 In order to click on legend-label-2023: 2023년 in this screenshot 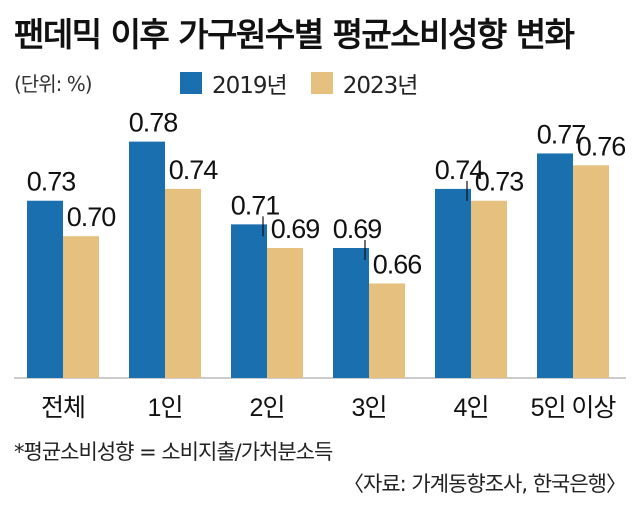, I will do `click(380, 86)`.